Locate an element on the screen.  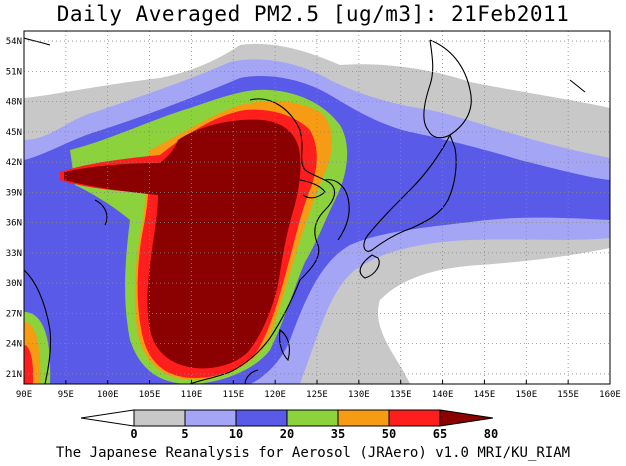
lat-label: 24N is located at coordinates (14, 345).